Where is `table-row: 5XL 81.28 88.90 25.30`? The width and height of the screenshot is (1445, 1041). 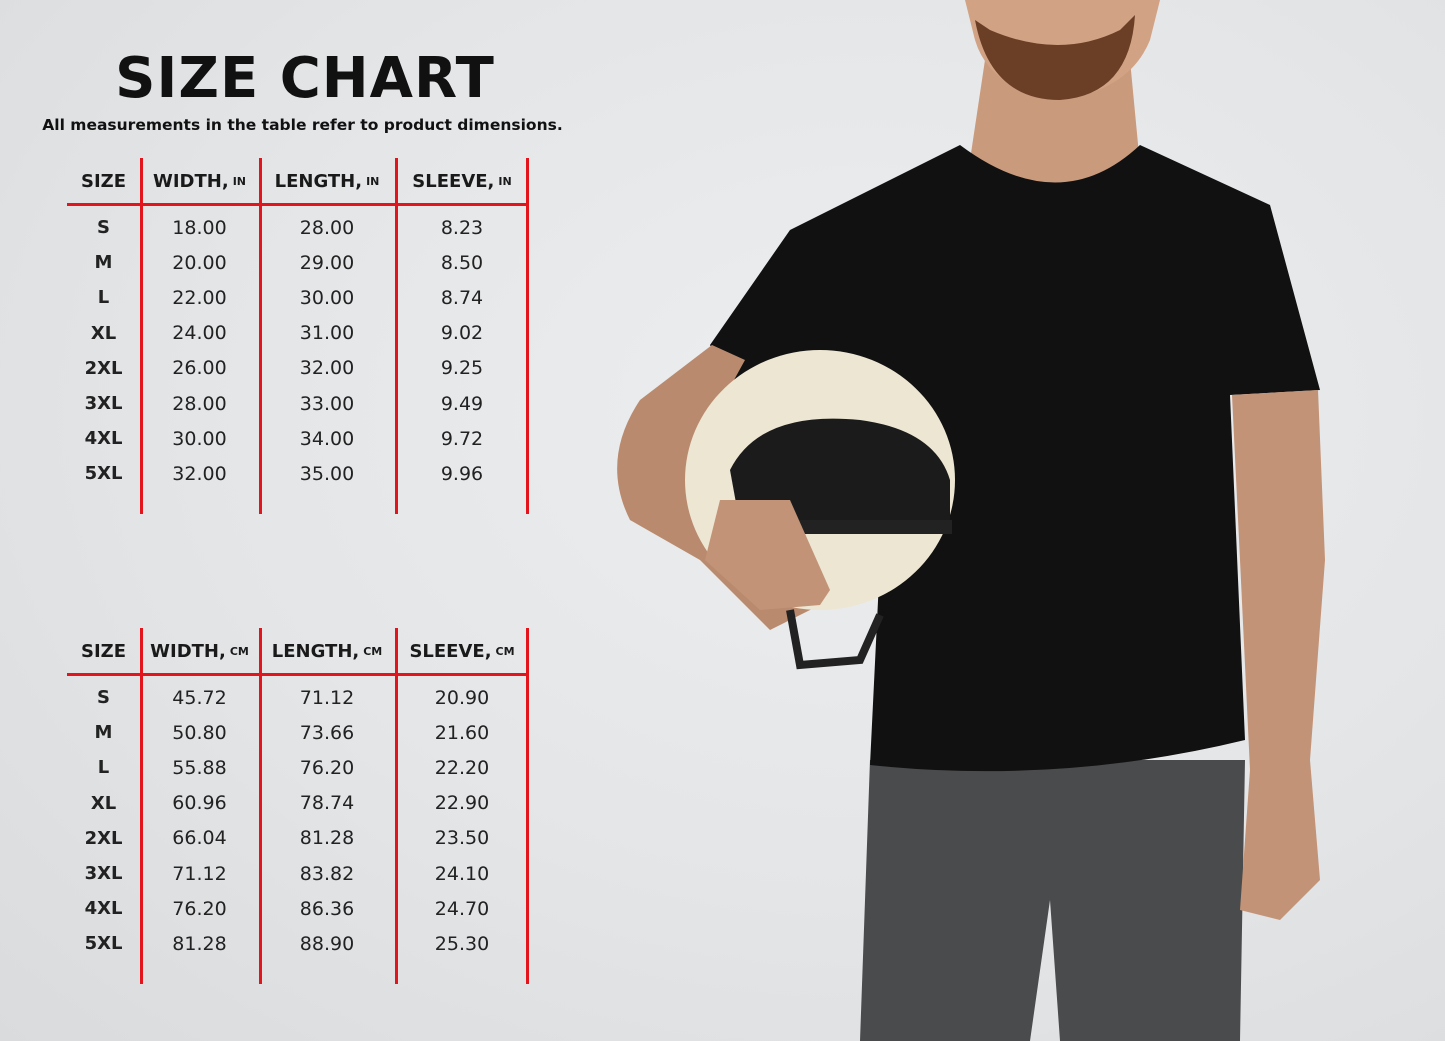 table-row: 5XL 81.28 88.90 25.30 is located at coordinates (298, 943).